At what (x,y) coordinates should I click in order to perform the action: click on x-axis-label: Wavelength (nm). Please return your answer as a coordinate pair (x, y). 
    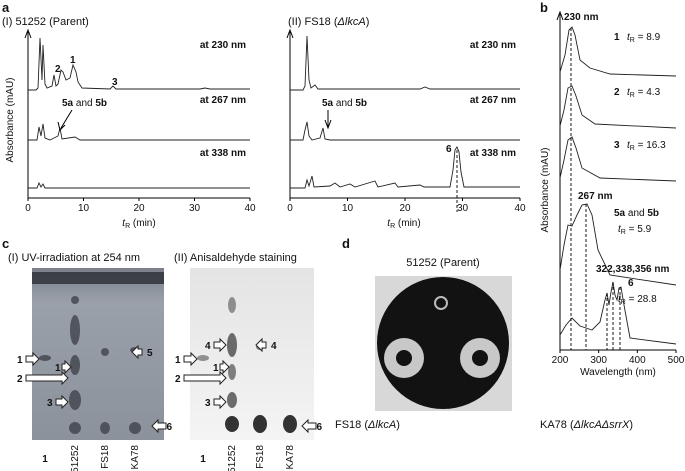
    Looking at the image, I should click on (618, 372).